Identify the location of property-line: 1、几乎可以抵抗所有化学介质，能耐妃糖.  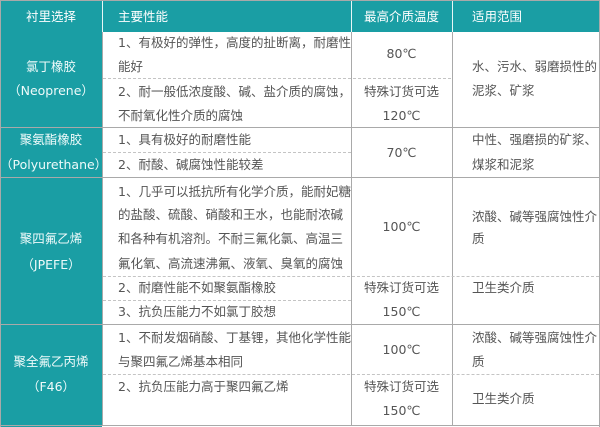
(234, 191).